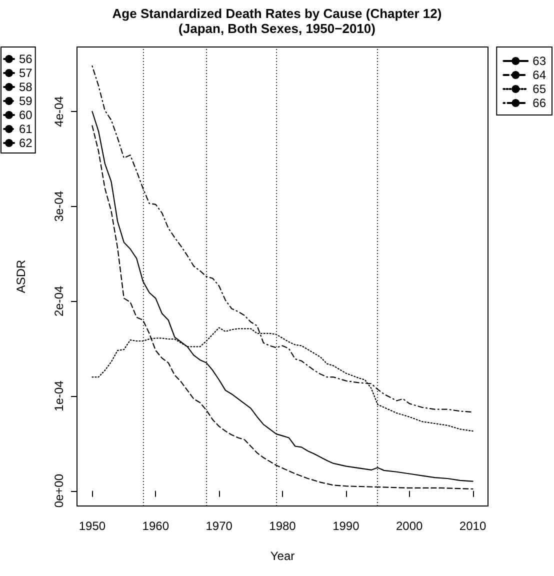 The image size is (554, 576). What do you see at coordinates (26, 87) in the screenshot?
I see `legend-label: 58` at bounding box center [26, 87].